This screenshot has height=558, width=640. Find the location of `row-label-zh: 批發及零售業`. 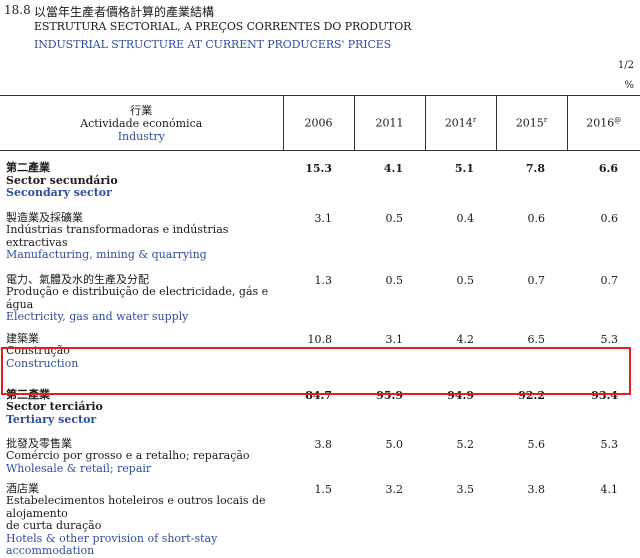

row-label-zh: 批發及零售業 is located at coordinates (39, 443).